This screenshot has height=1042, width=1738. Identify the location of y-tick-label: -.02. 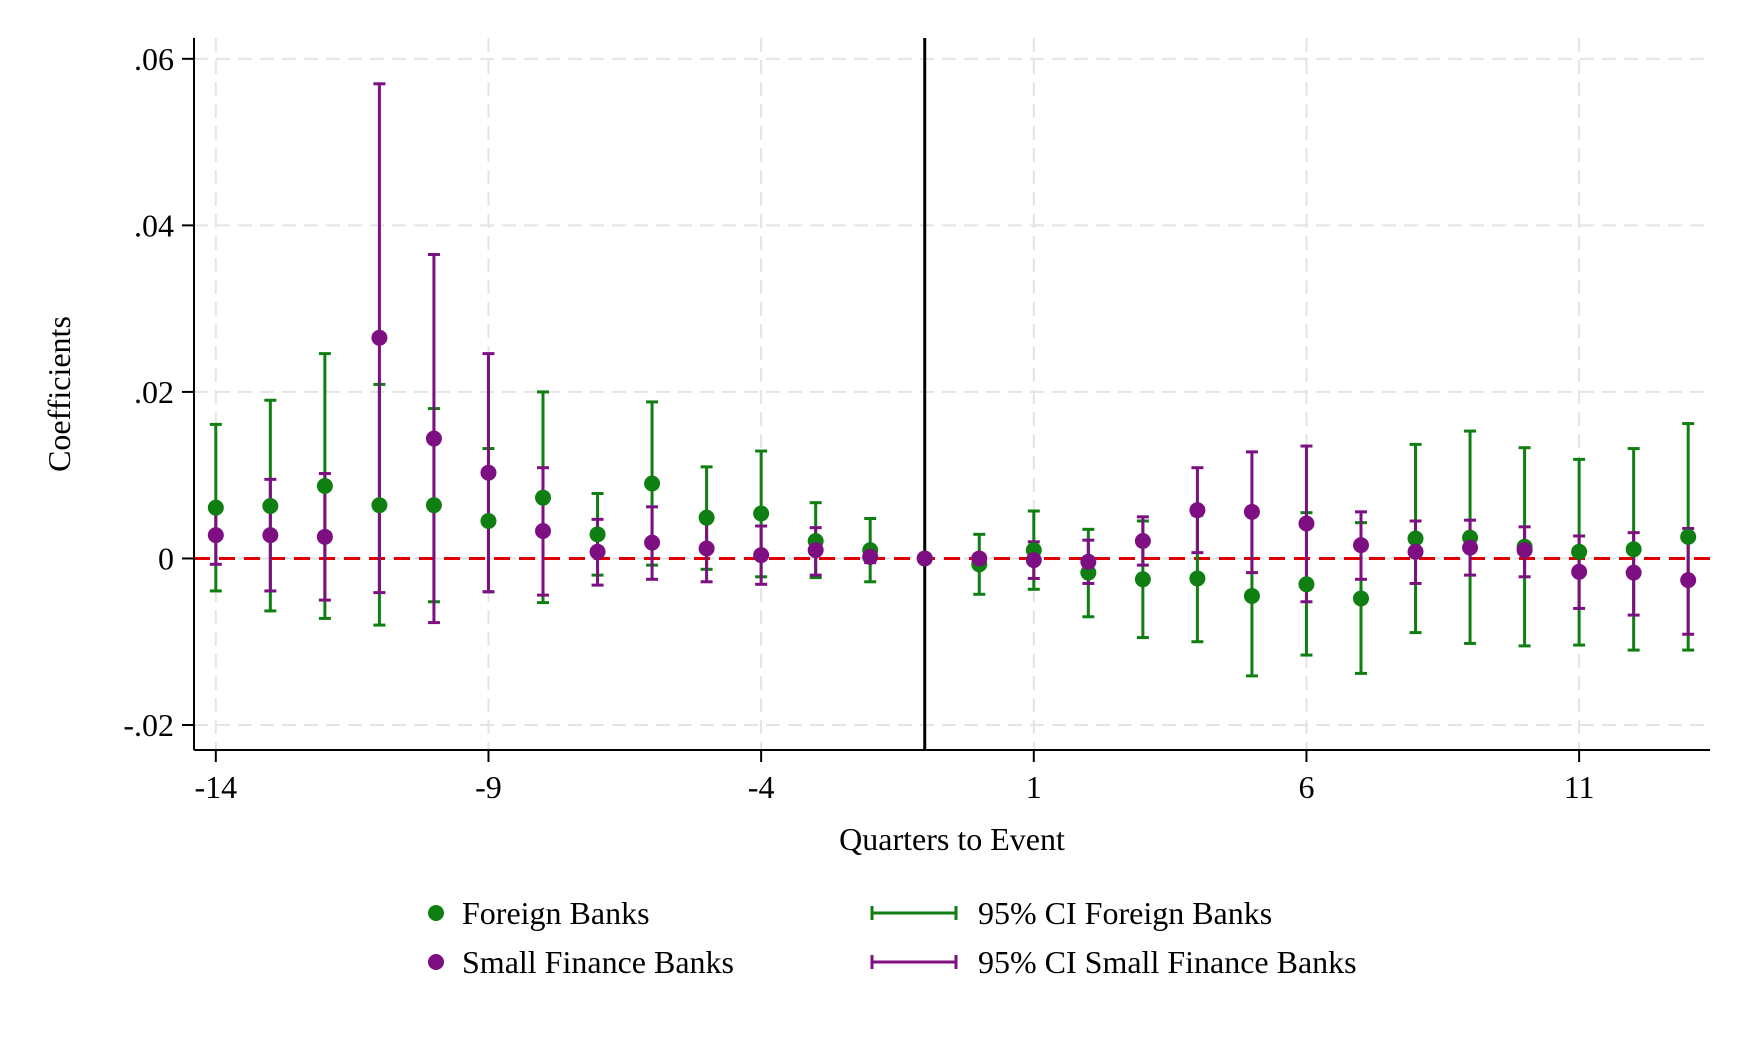
(148, 725).